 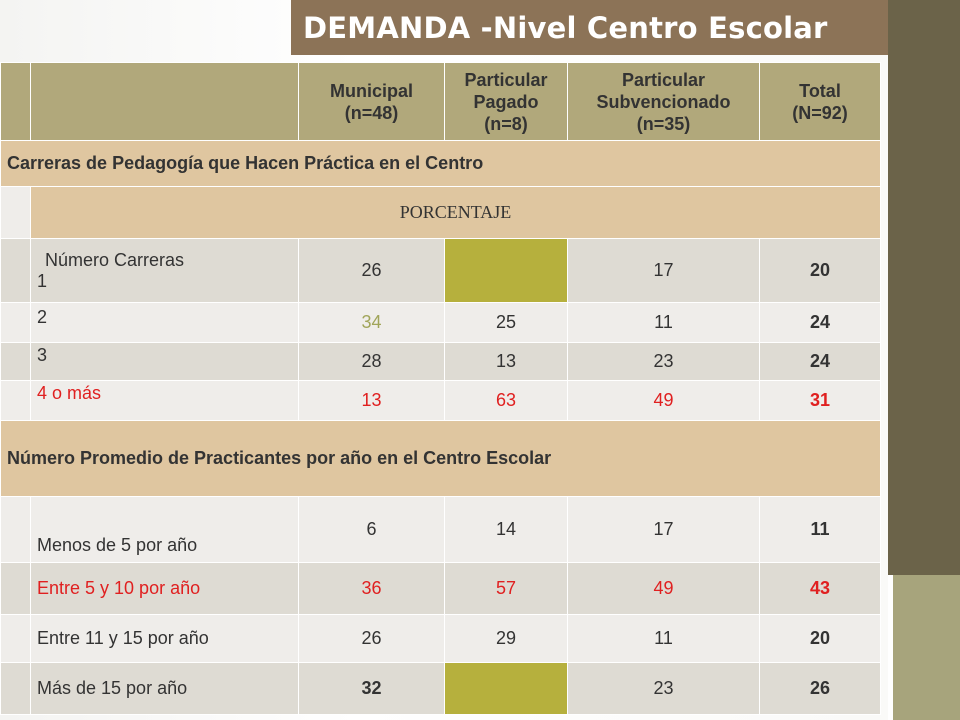 I want to click on cell-municipal: 36, so click(x=371, y=588).